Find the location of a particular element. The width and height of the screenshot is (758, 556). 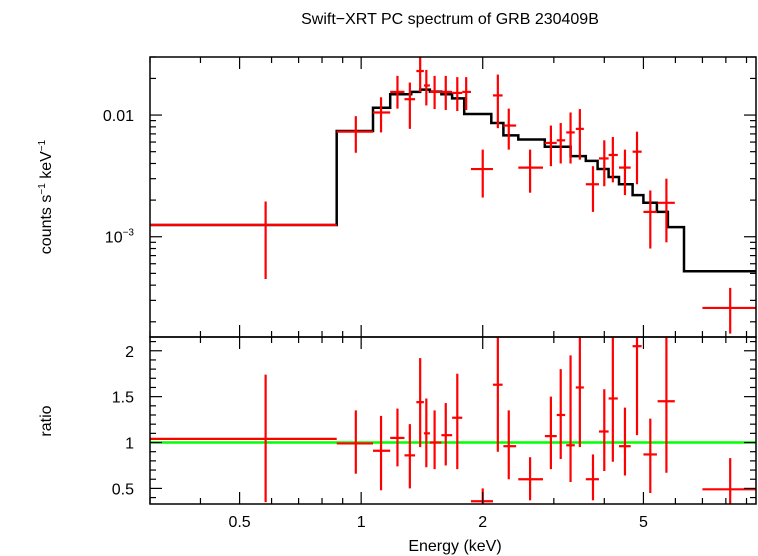

bottom-y-tick-label: 2 is located at coordinates (129, 352).